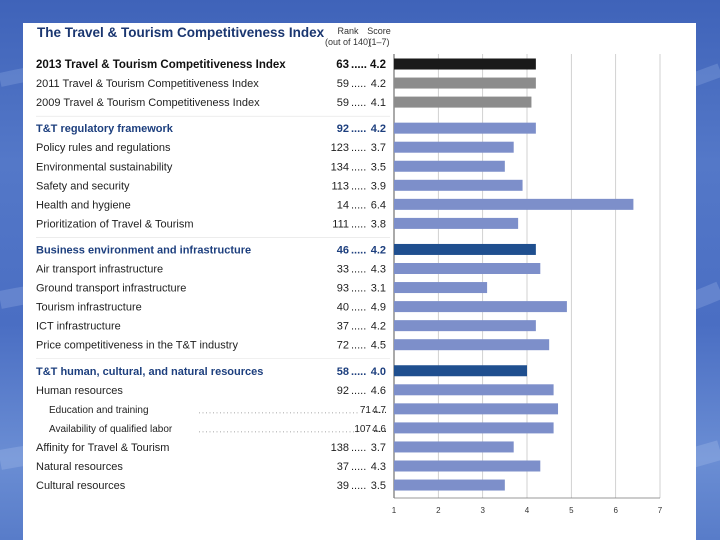  Describe the element at coordinates (275, 147) in the screenshot. I see `chart-row: Policy rules and regulations 123..... 3.7` at that location.